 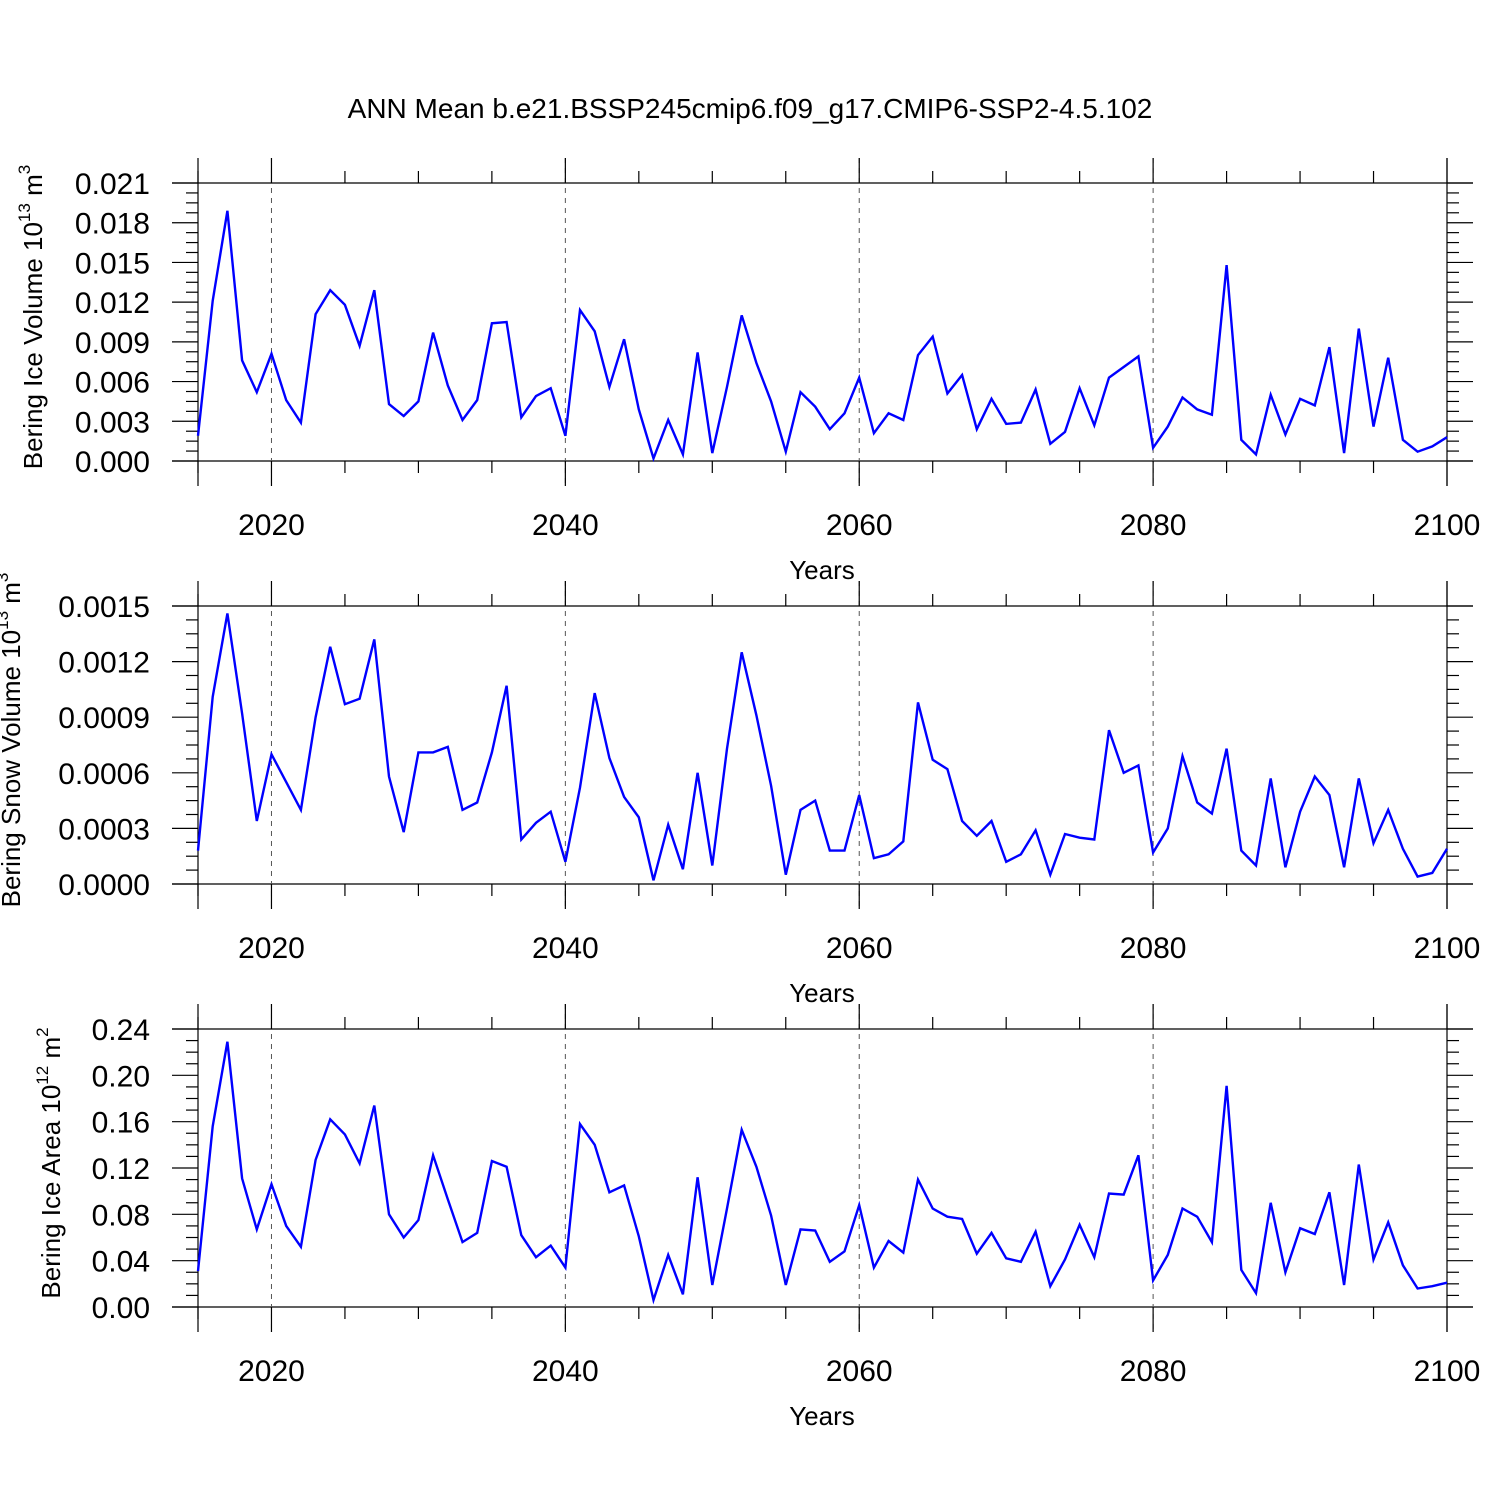 What do you see at coordinates (822, 747) in the screenshot?
I see `series-line` at bounding box center [822, 747].